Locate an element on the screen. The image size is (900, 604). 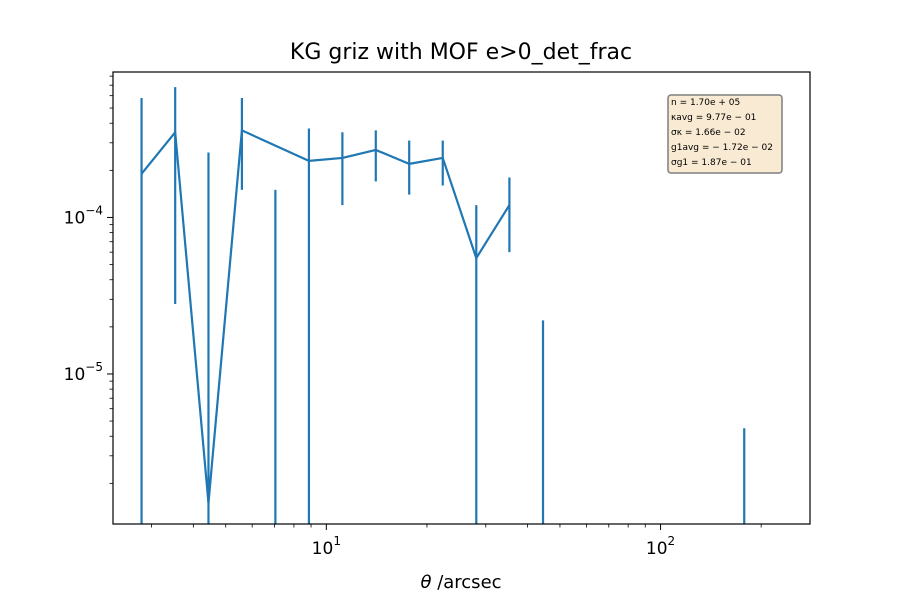
chart-title: KG griz with MOF e>0_det_frac is located at coordinates (461, 52).